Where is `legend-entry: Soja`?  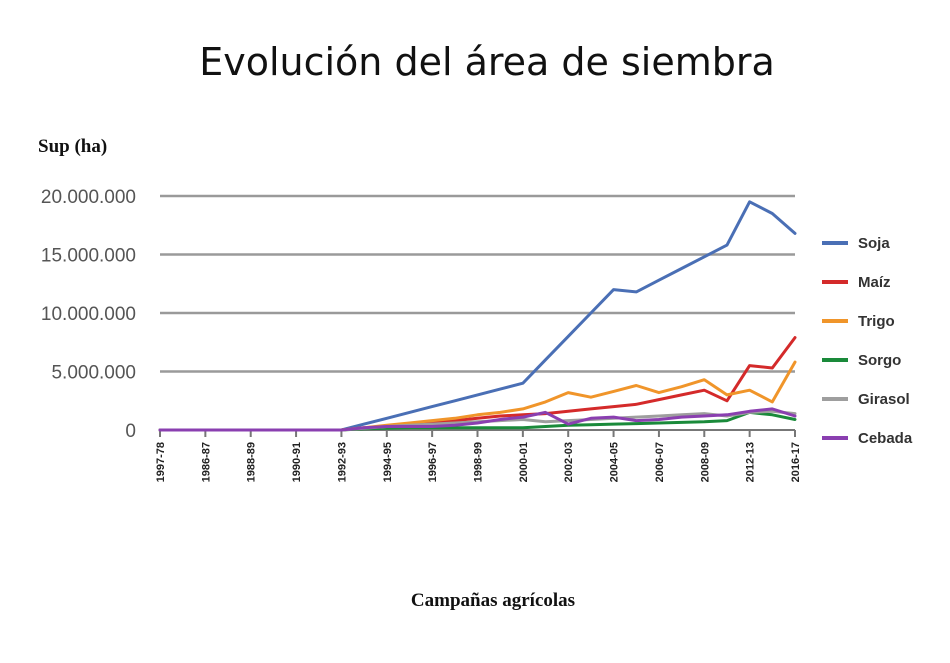 legend-entry: Soja is located at coordinates (874, 243).